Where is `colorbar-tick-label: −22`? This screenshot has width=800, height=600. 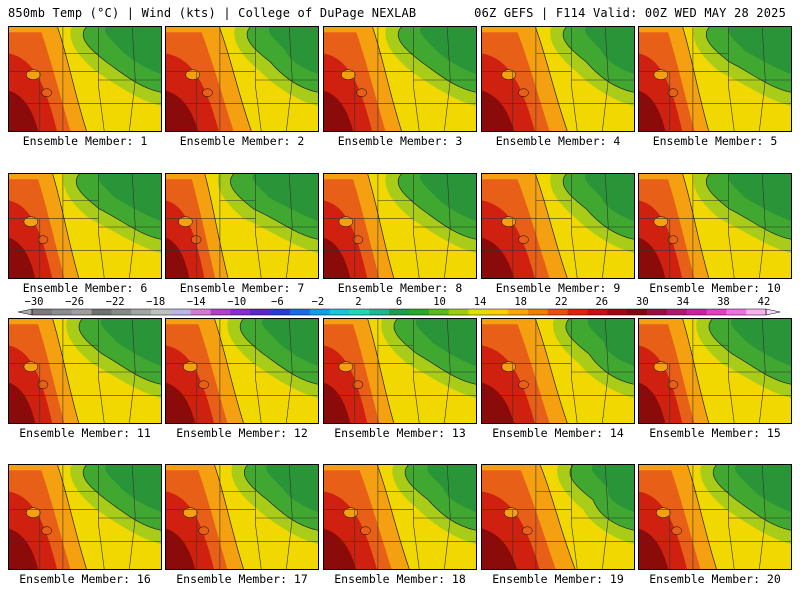
colorbar-tick-label: −22 is located at coordinates (115, 302).